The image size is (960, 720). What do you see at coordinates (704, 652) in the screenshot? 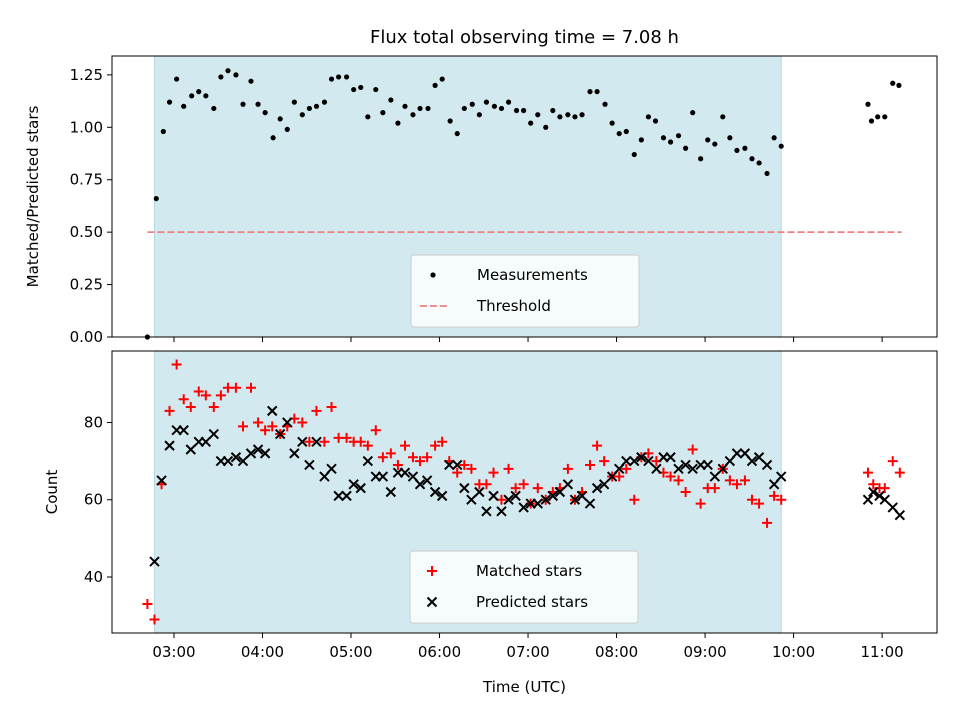
I see `x-tick-label: 09:00` at bounding box center [704, 652].